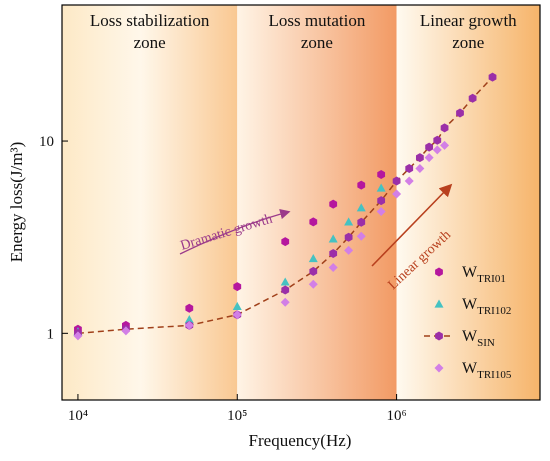  What do you see at coordinates (484, 274) in the screenshot?
I see `legend-label: WTRI01` at bounding box center [484, 274].